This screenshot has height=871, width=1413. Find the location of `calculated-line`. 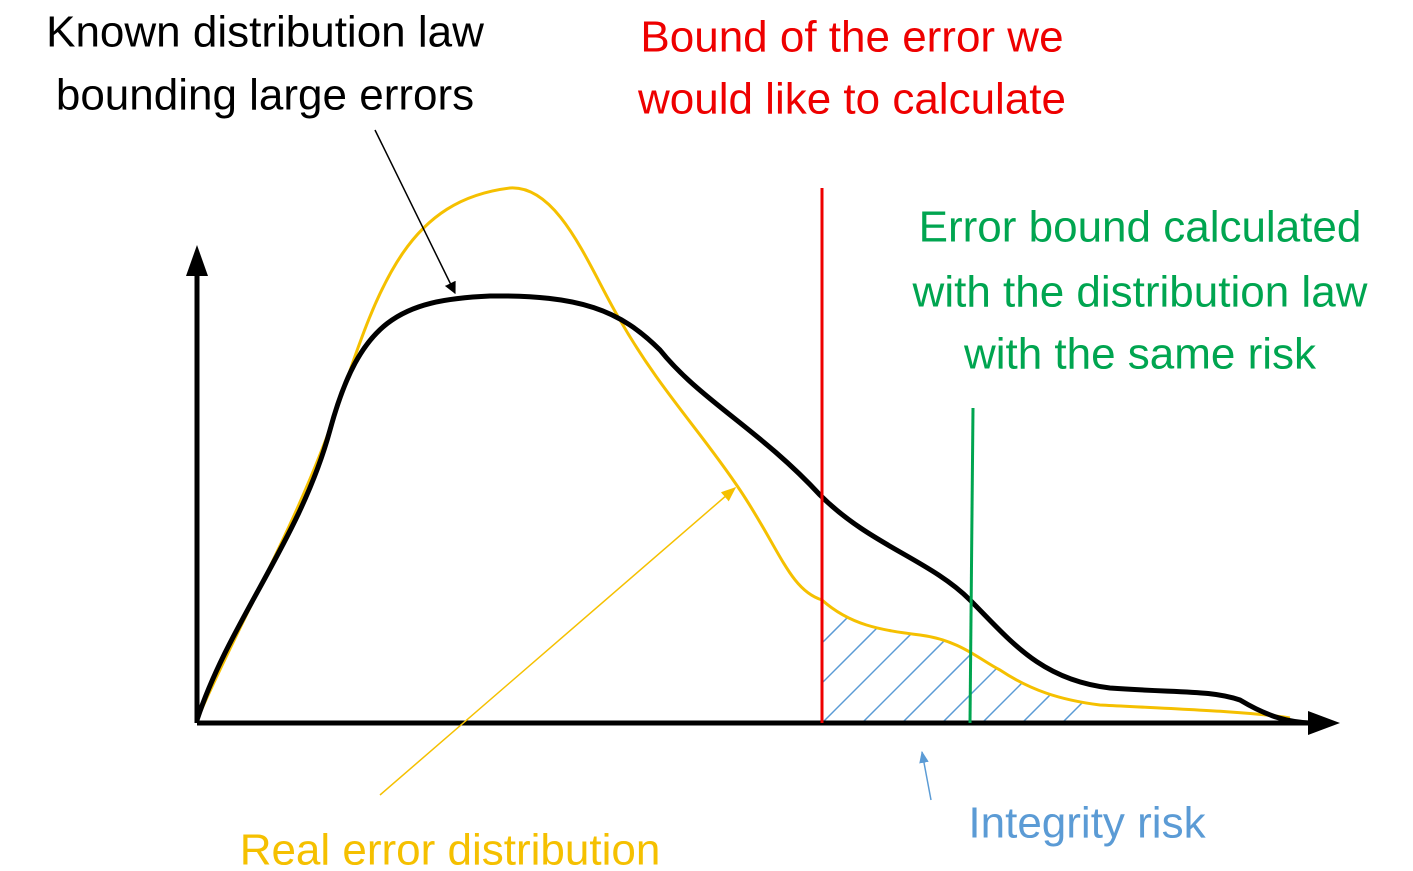

calculated-line is located at coordinates (971, 565).